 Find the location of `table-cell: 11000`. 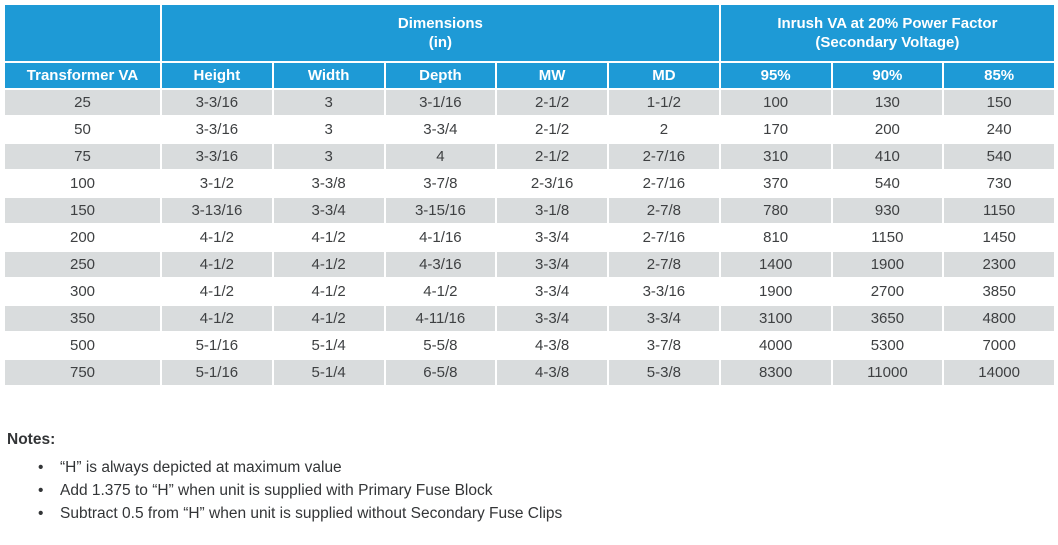

table-cell: 11000 is located at coordinates (887, 372).